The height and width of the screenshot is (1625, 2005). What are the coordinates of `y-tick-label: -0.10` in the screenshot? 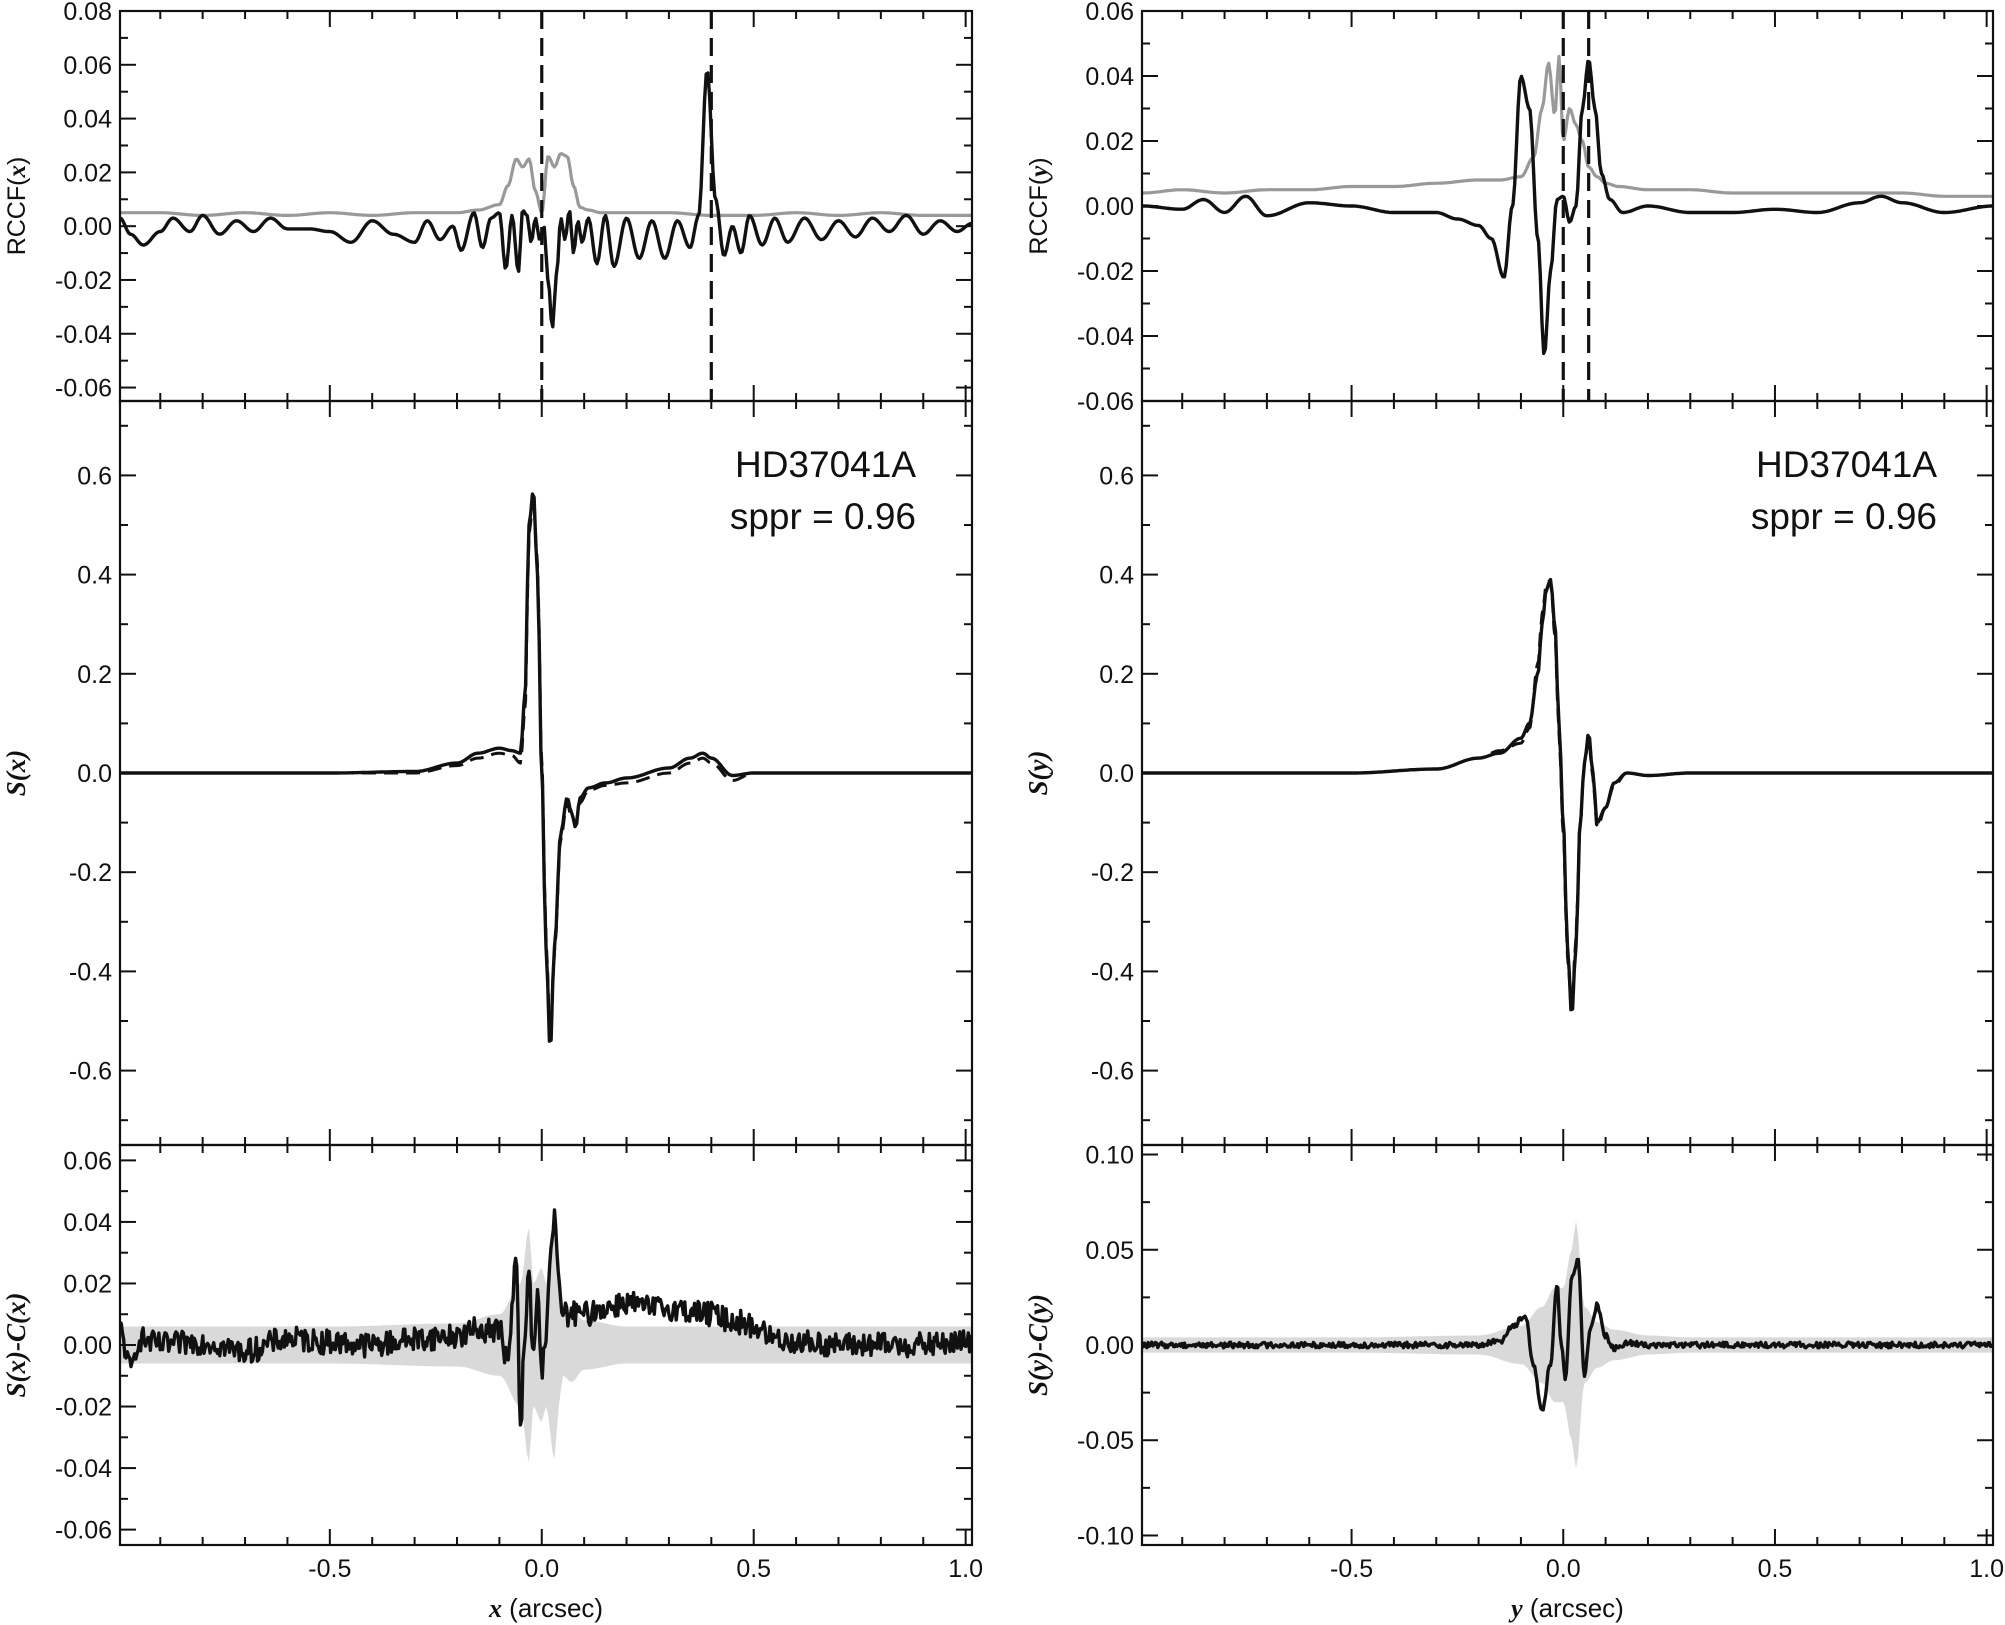 It's located at (1105, 1536).